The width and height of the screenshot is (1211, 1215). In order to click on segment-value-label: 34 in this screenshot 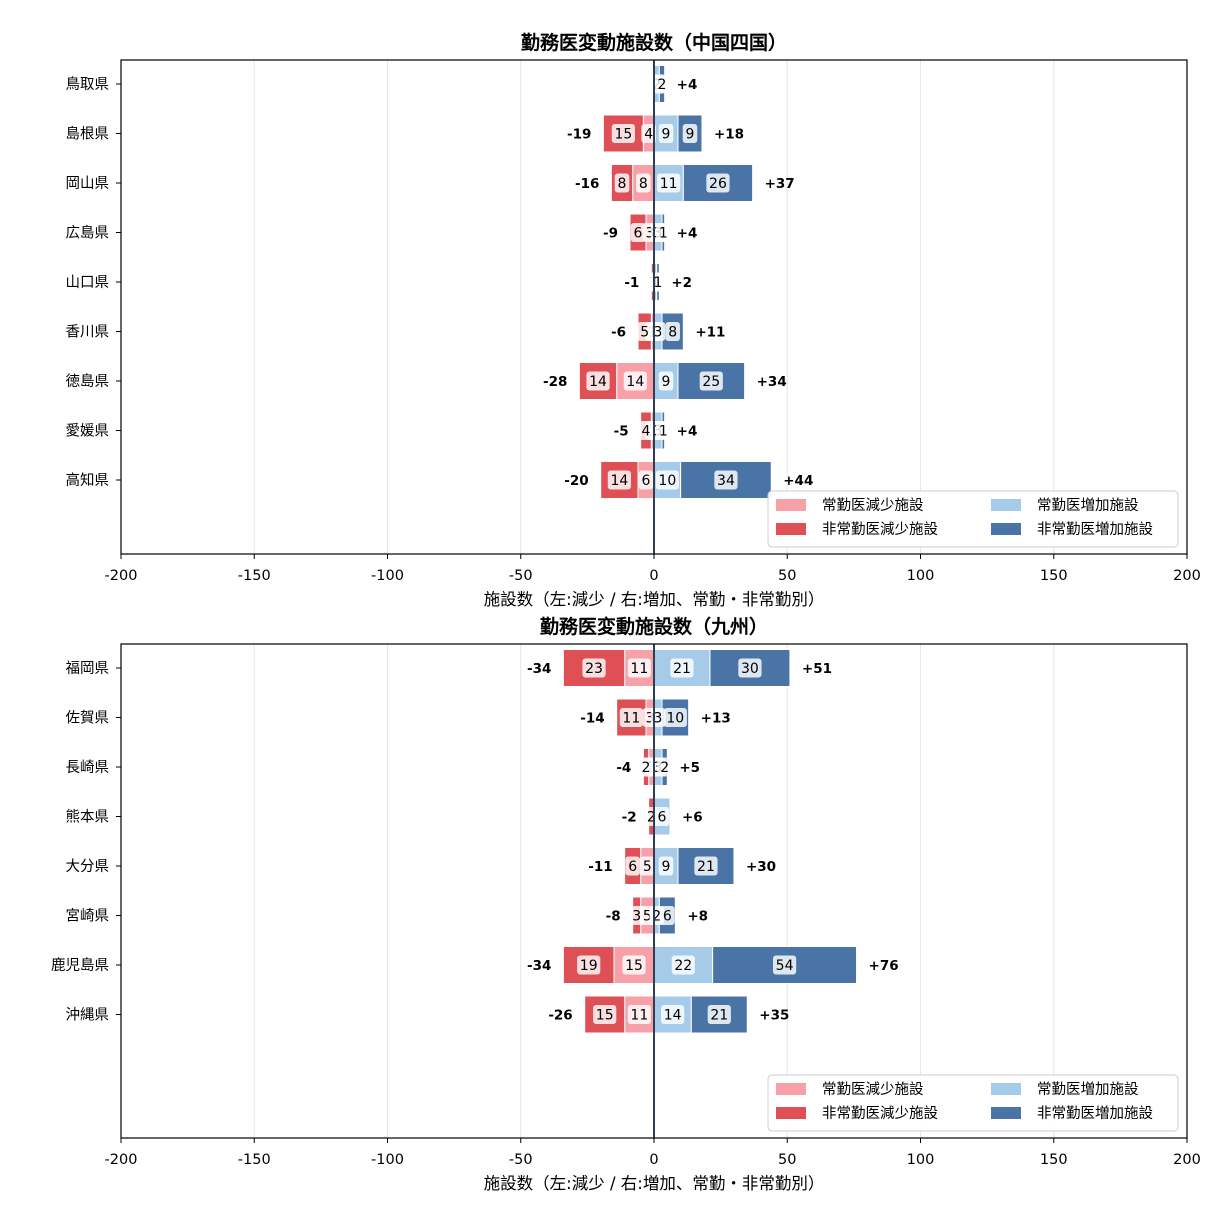, I will do `click(726, 481)`.